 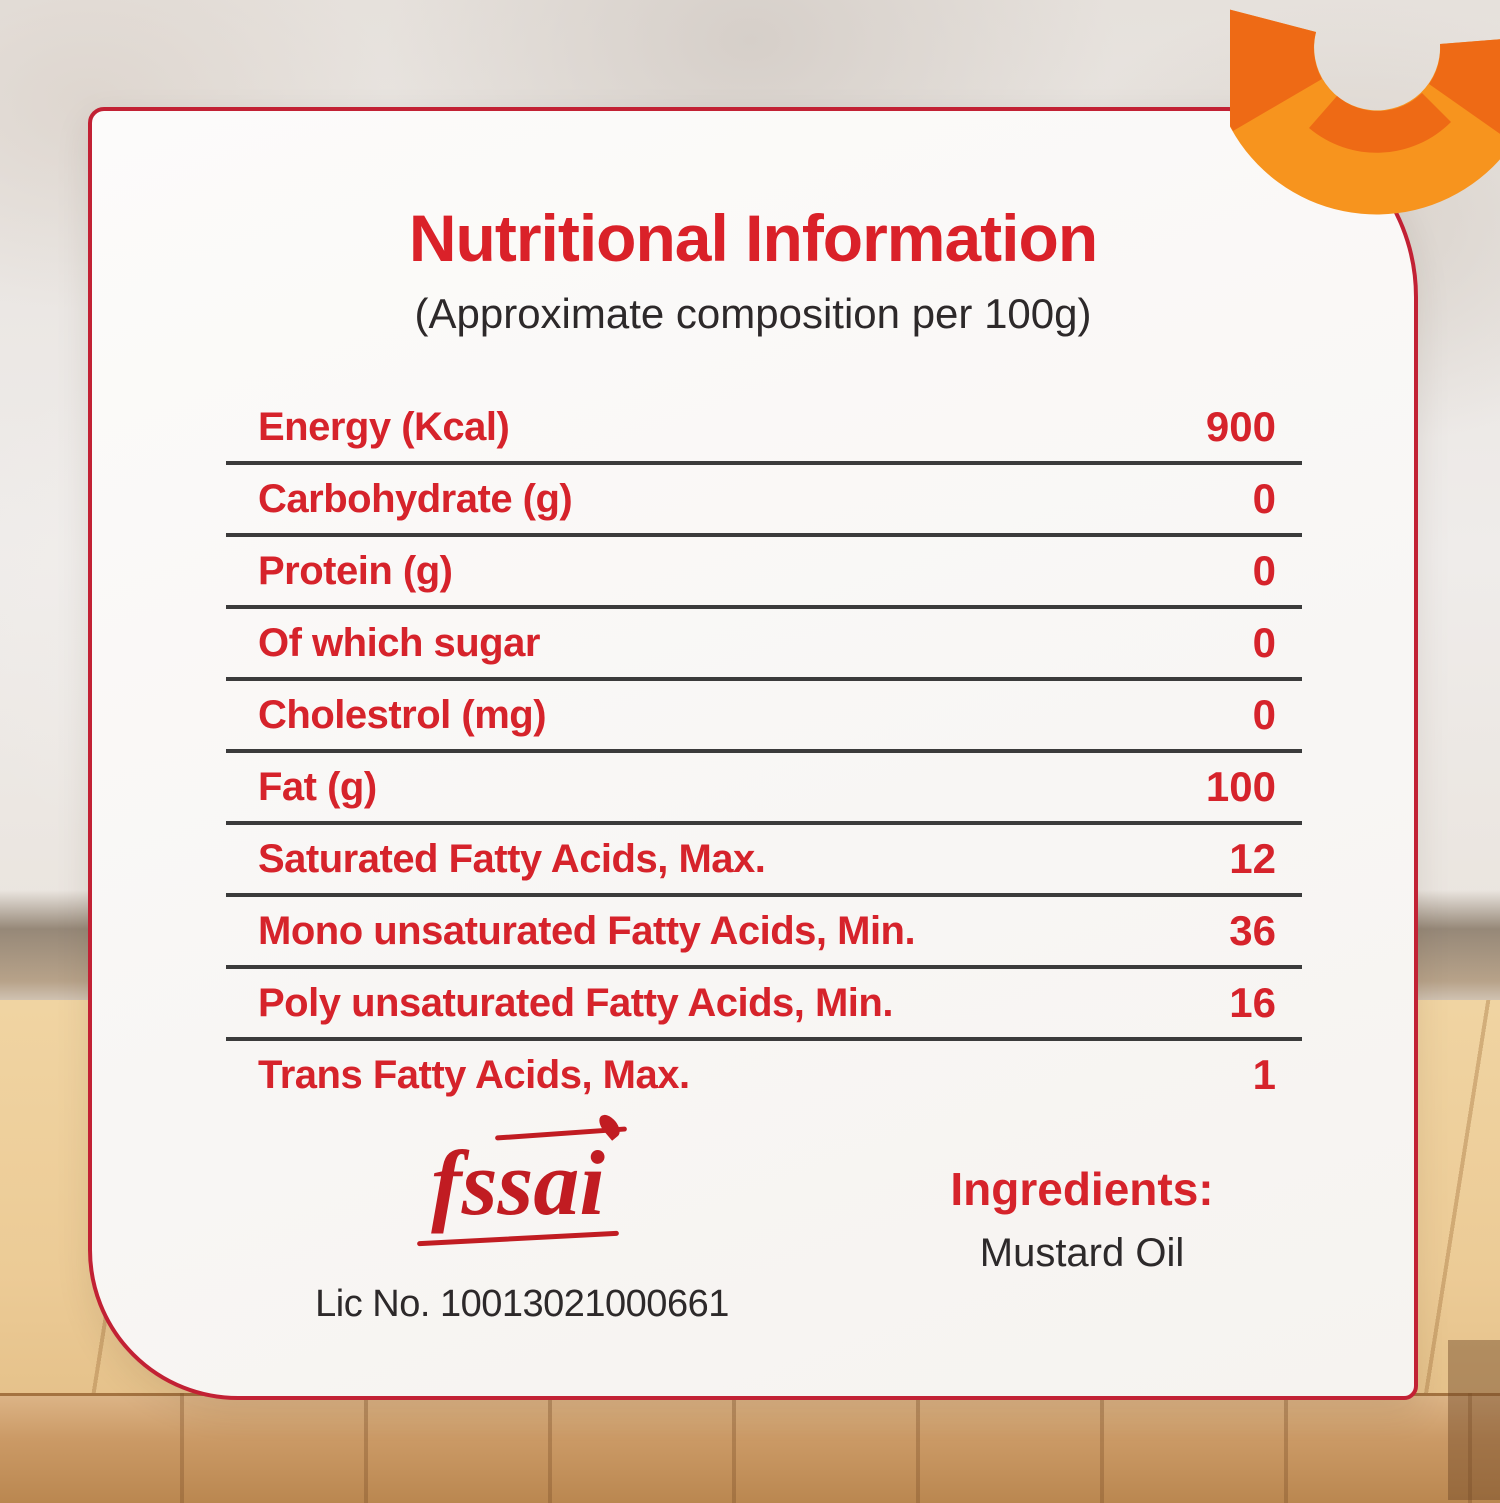 What do you see at coordinates (764, 429) in the screenshot?
I see `table-row: Energy (Kcal) 900` at bounding box center [764, 429].